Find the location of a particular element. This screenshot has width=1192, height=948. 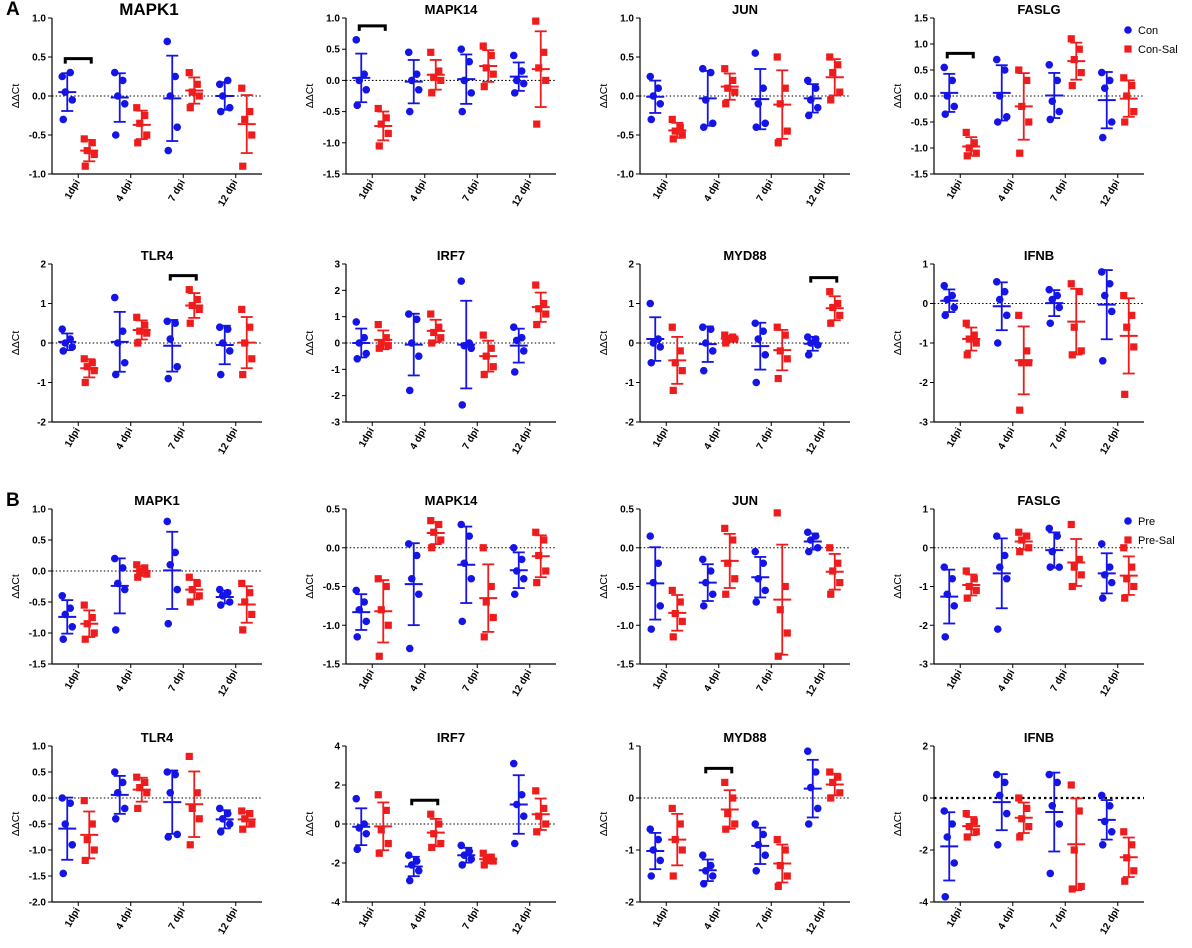

x-tick-label: 12 dpi is located at coordinates (816, 193).